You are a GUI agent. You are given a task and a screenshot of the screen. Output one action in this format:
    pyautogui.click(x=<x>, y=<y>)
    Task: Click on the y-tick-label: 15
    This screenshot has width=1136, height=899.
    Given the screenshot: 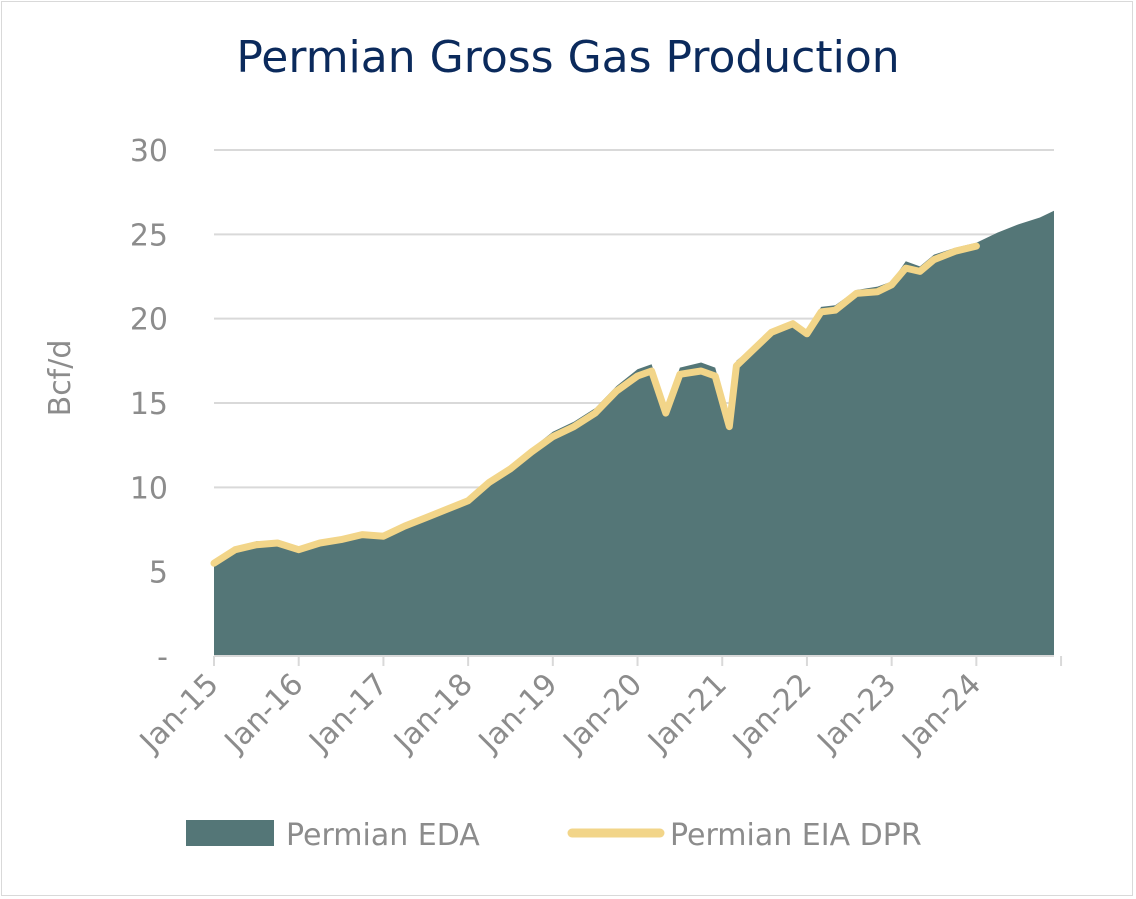 What is the action you would take?
    pyautogui.click(x=149, y=404)
    